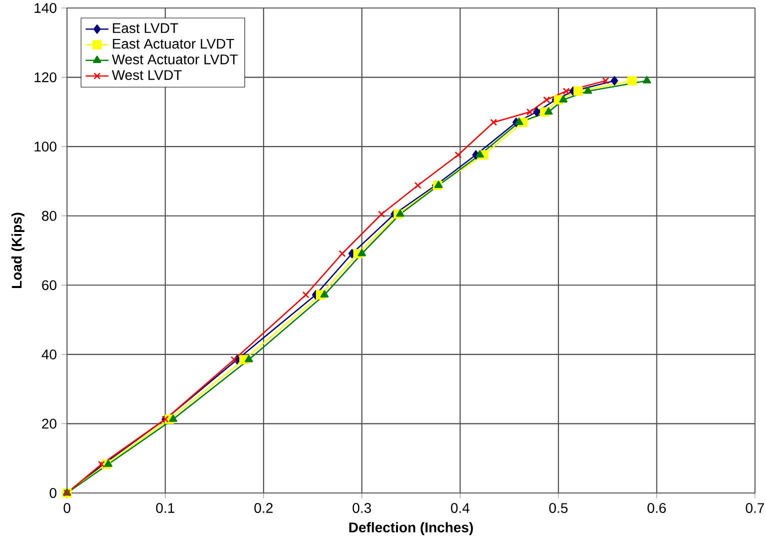  I want to click on x-tick-label: 0.6, so click(657, 508).